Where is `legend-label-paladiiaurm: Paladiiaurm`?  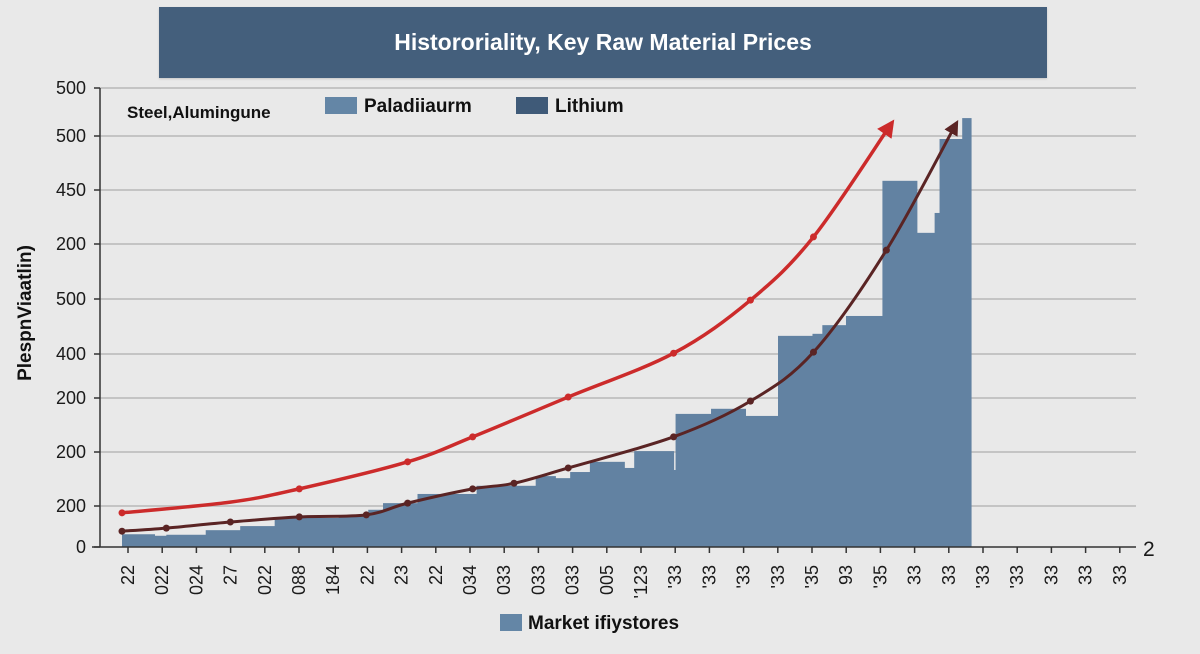
legend-label-paladiiaurm: Paladiiaurm is located at coordinates (418, 106).